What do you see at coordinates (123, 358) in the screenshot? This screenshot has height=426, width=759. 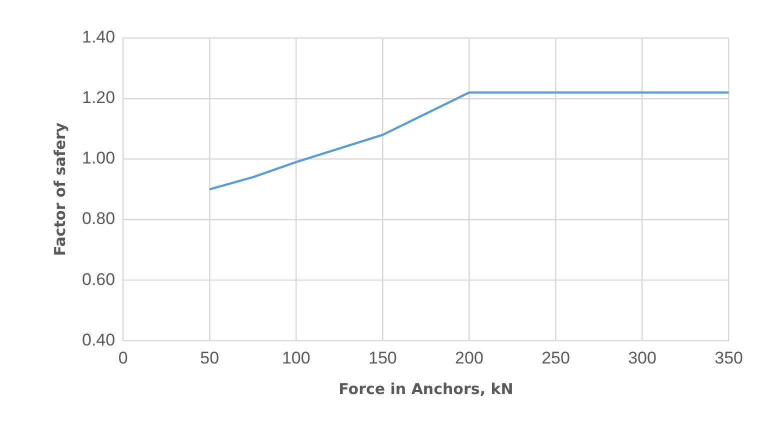 I see `x-tick-label: 0` at bounding box center [123, 358].